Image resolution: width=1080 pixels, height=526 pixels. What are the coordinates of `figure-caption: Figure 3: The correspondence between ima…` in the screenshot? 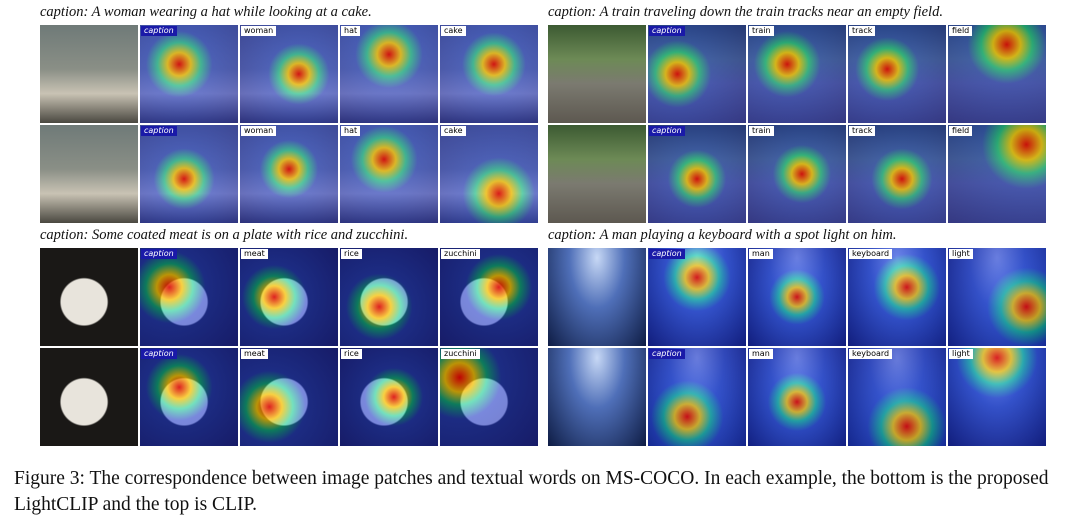 It's located at (531, 491).